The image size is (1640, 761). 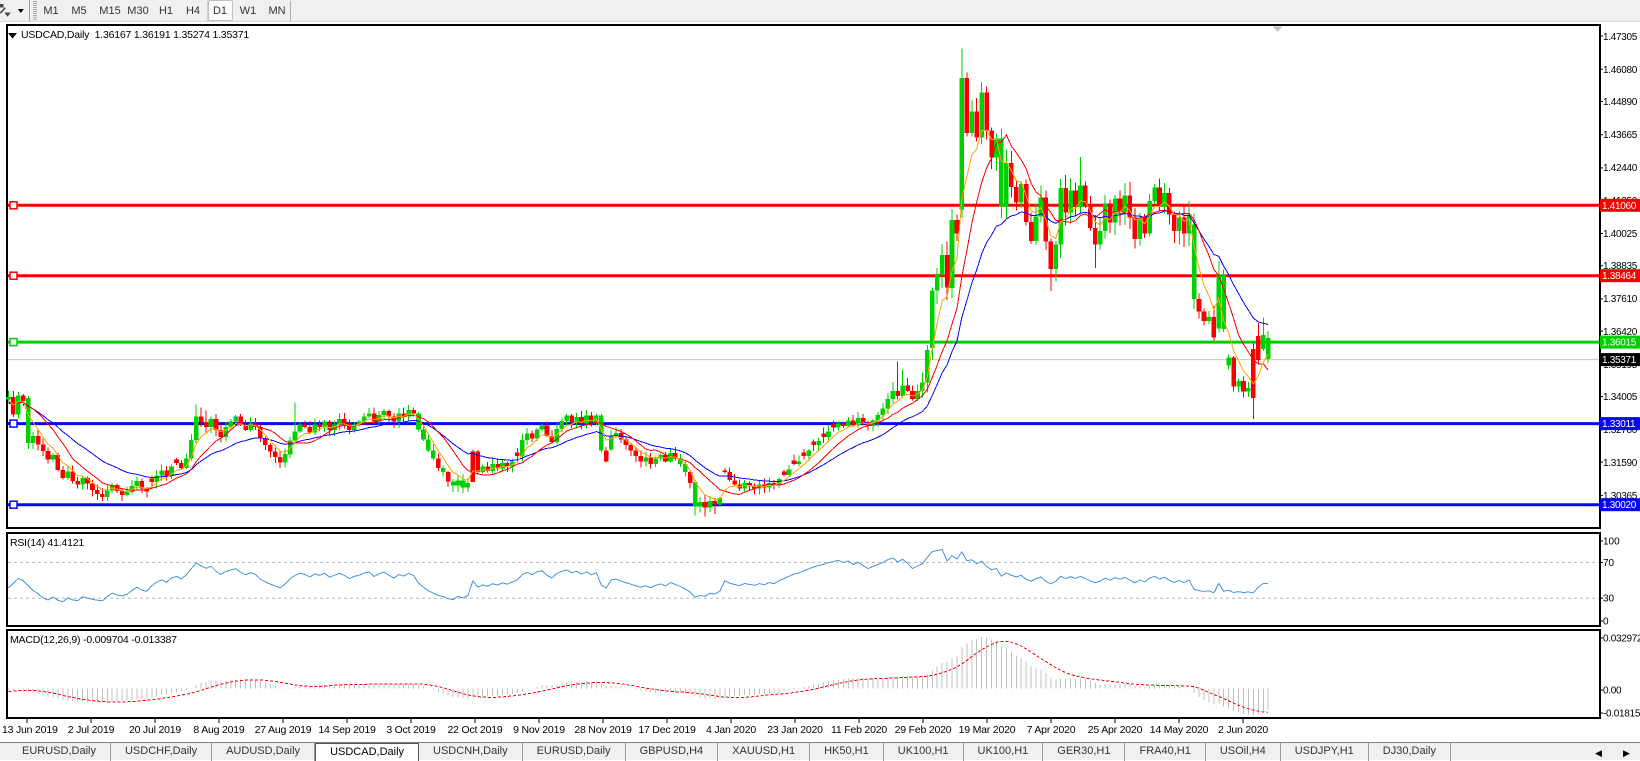 What do you see at coordinates (1612, 691) in the screenshot?
I see `svg-text: 0.00` at bounding box center [1612, 691].